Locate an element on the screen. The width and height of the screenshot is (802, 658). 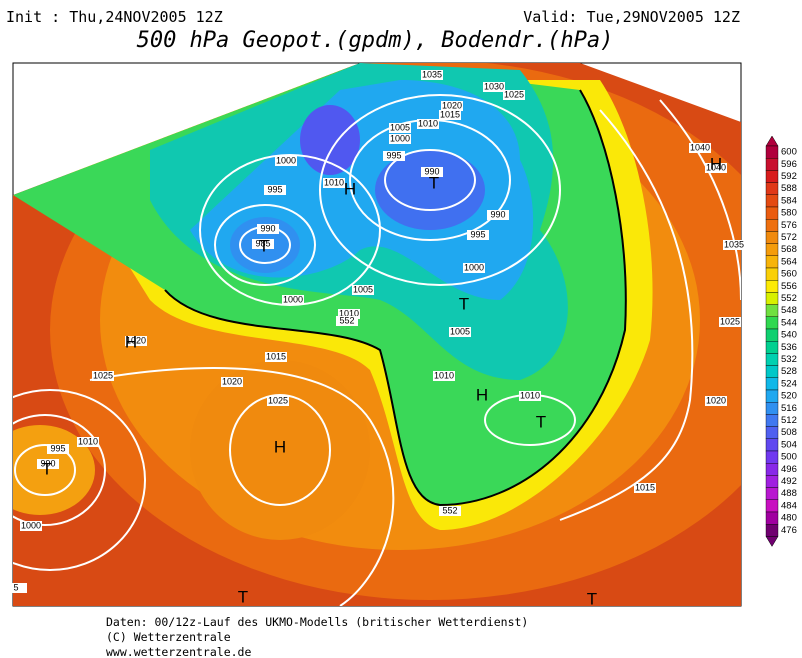
isobar-label: 990 is located at coordinates (47, 463).